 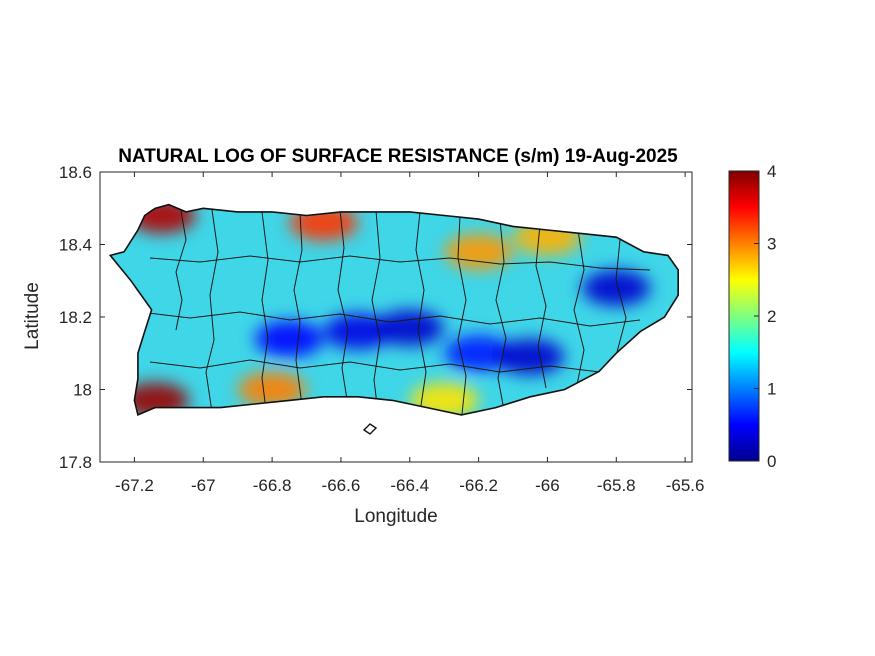 I want to click on colorbar-tick-label: 1, so click(x=771, y=389).